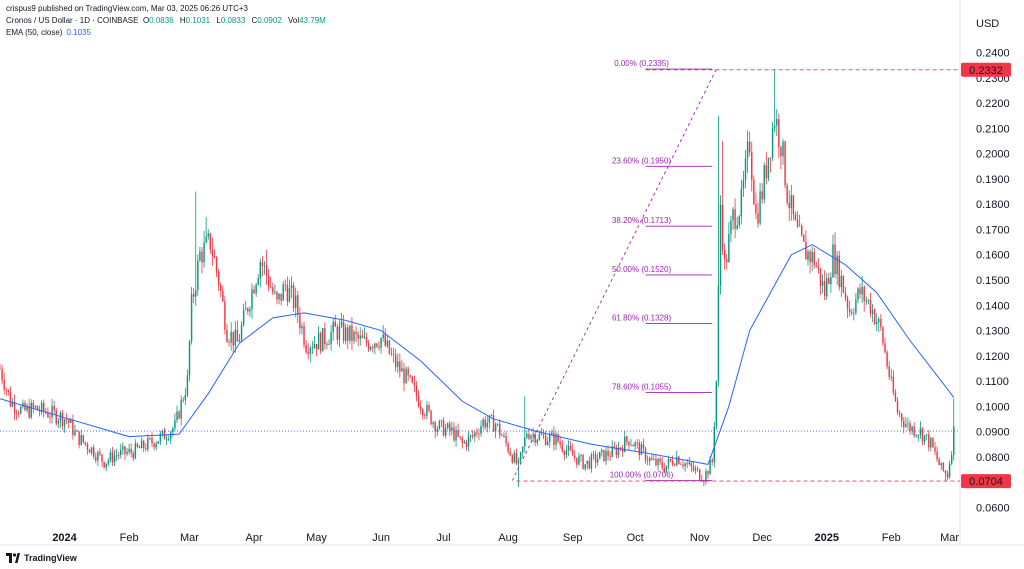  What do you see at coordinates (72, 20) in the screenshot?
I see `symbol-name: Cronos / US Dollar · 1D · COINBASE` at bounding box center [72, 20].